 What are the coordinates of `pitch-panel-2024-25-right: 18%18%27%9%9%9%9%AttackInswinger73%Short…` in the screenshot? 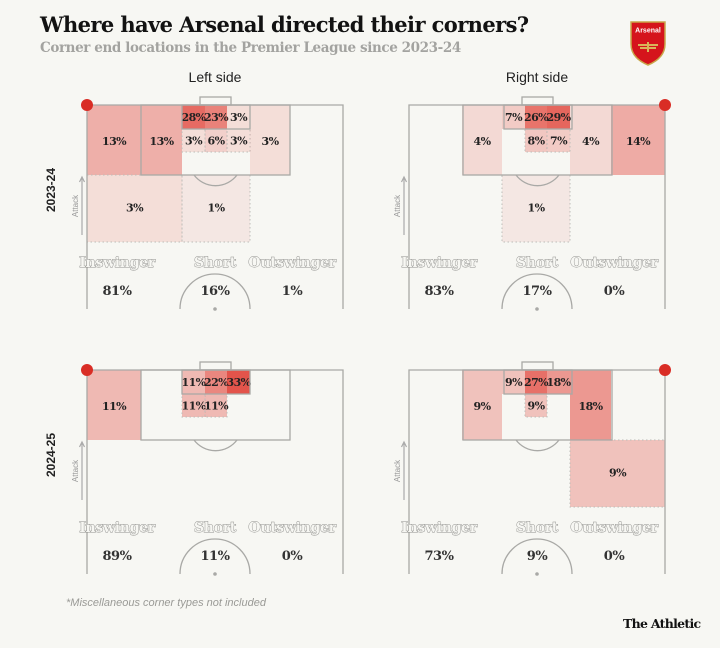 It's located at (532, 468).